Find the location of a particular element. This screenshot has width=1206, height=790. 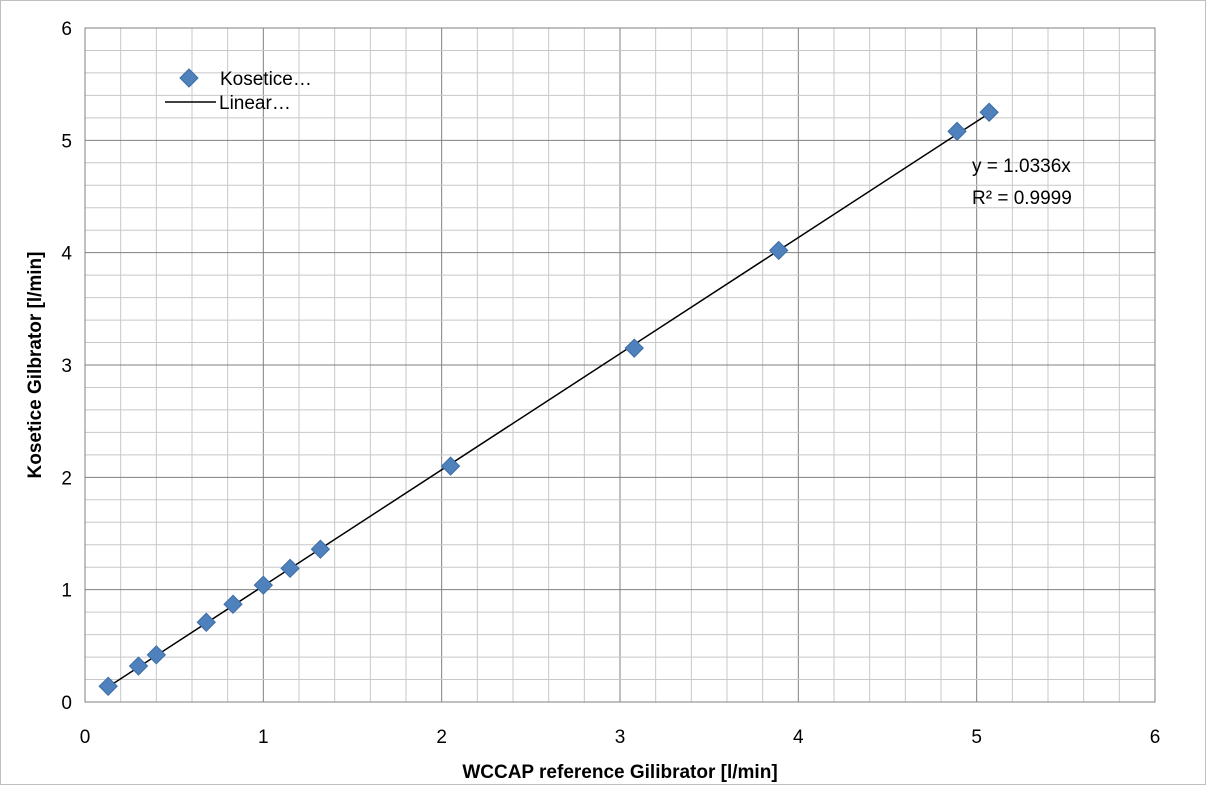

y-tick-labels: 0 1 2 3 4 5 6 is located at coordinates (66, 366).